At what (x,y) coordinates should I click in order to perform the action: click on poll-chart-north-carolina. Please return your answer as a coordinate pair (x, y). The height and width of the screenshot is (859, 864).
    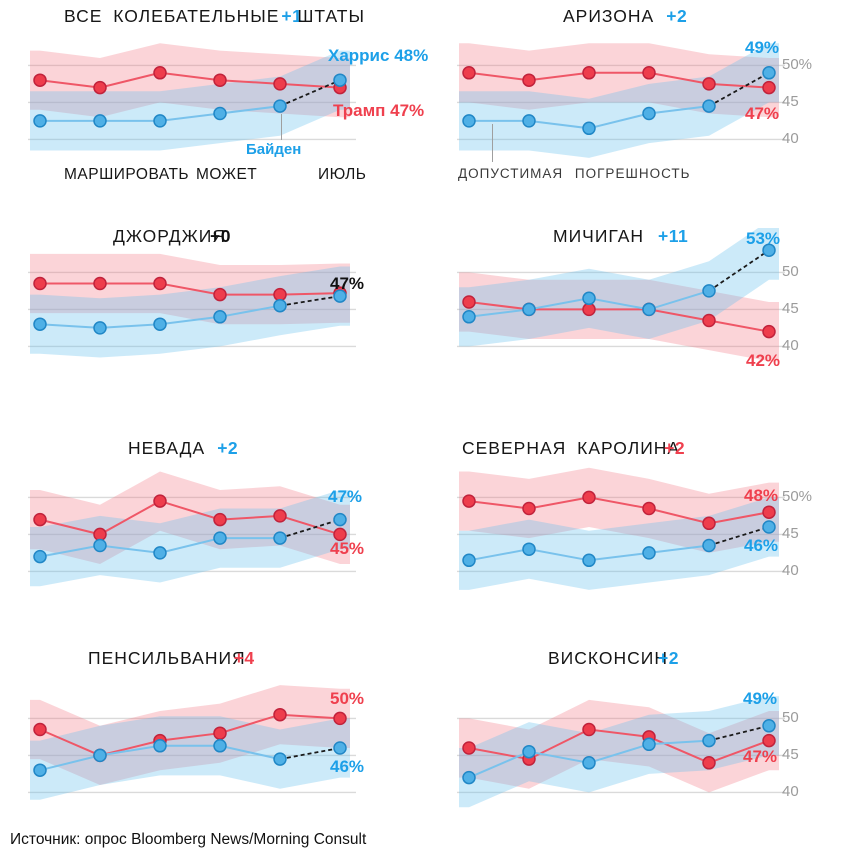
    Looking at the image, I should click on (621, 528).